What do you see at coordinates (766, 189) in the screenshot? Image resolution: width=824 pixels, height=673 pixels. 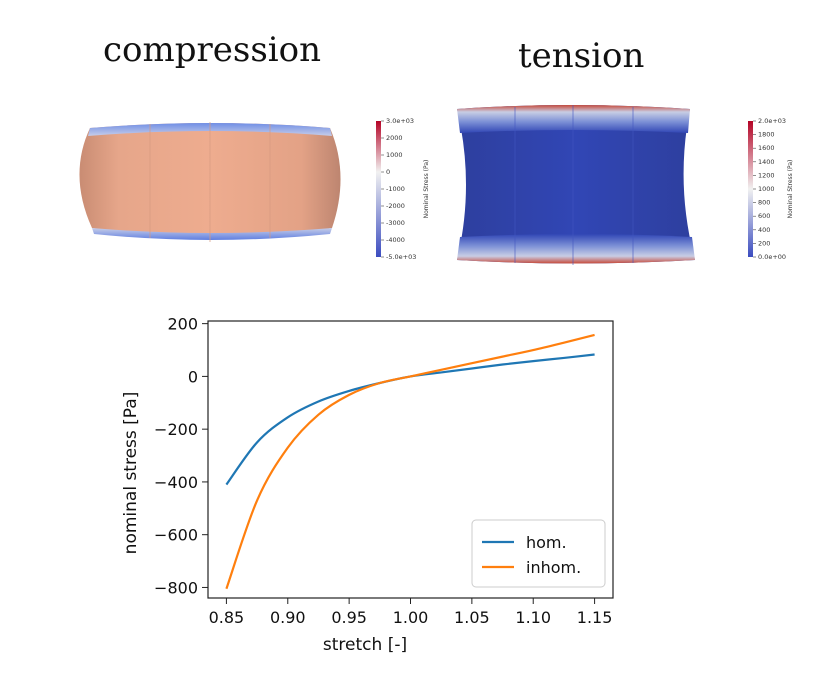 I see `tension-colorbar-tick-label: 1000` at bounding box center [766, 189].